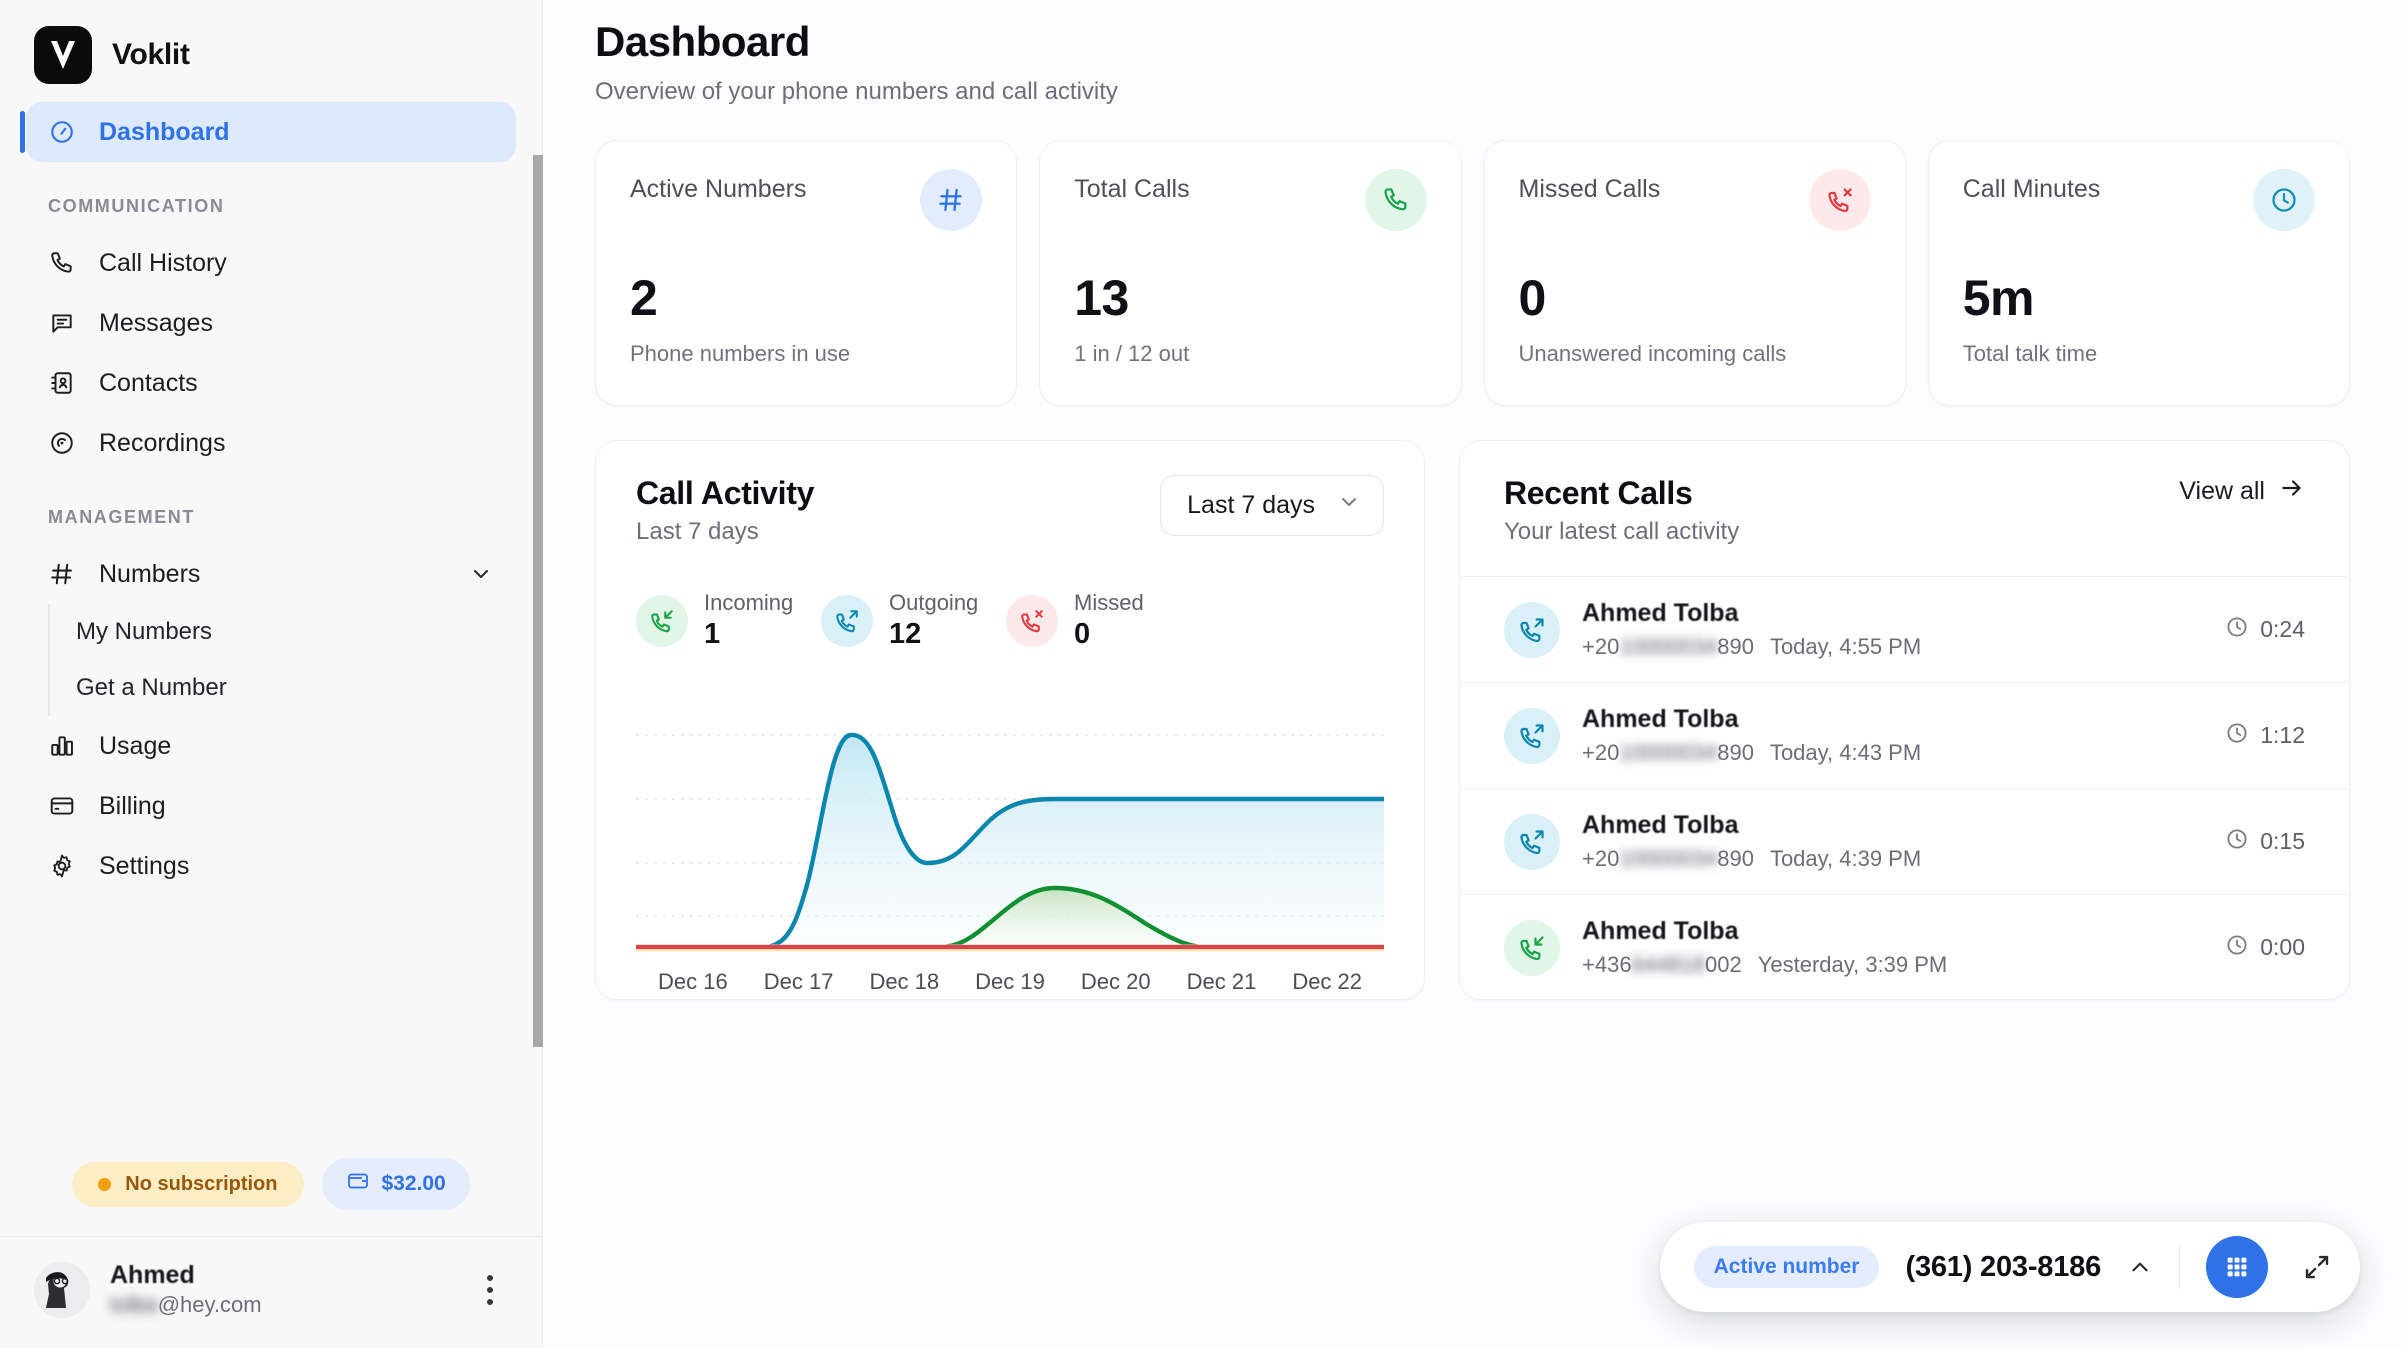  I want to click on stat-footnote: Total talk time, so click(2030, 353).